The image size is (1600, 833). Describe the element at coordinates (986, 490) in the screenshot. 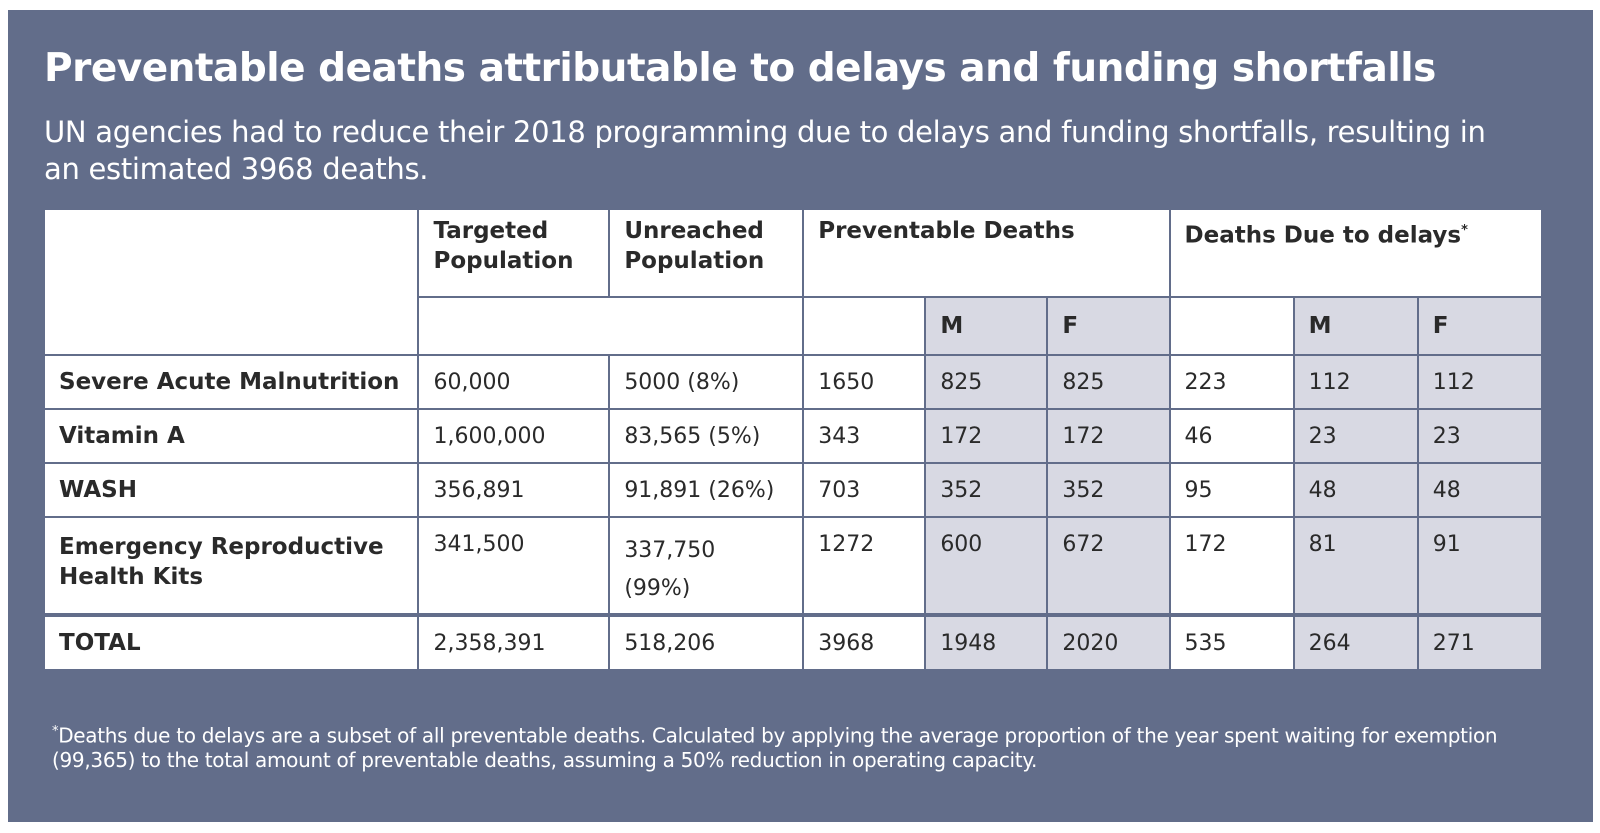

I see `cell-preventable-m: 352` at that location.